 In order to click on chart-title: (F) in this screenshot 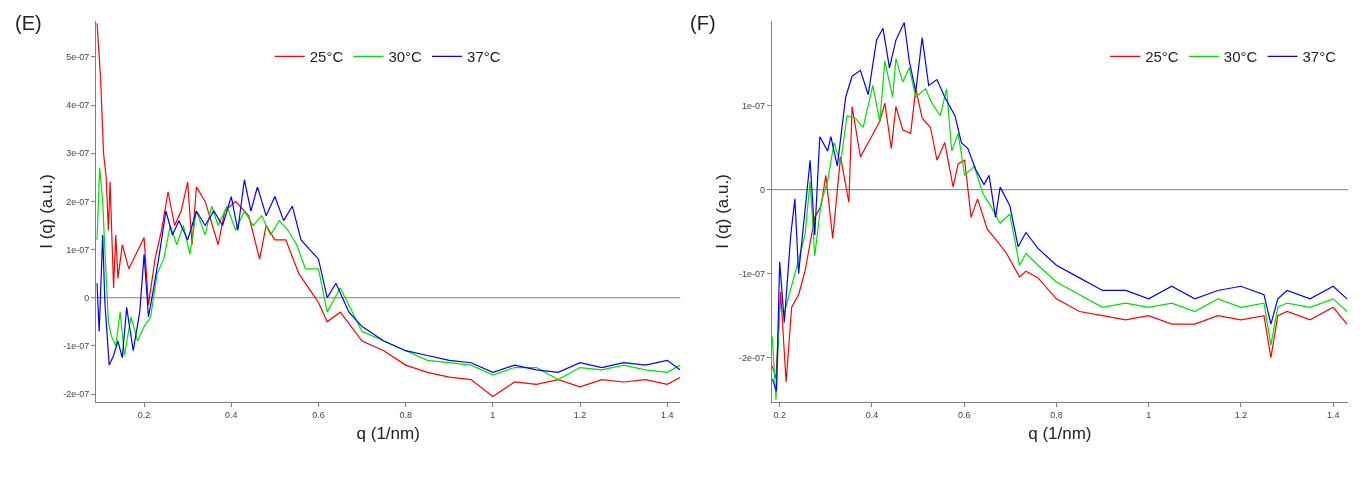, I will do `click(703, 23)`.